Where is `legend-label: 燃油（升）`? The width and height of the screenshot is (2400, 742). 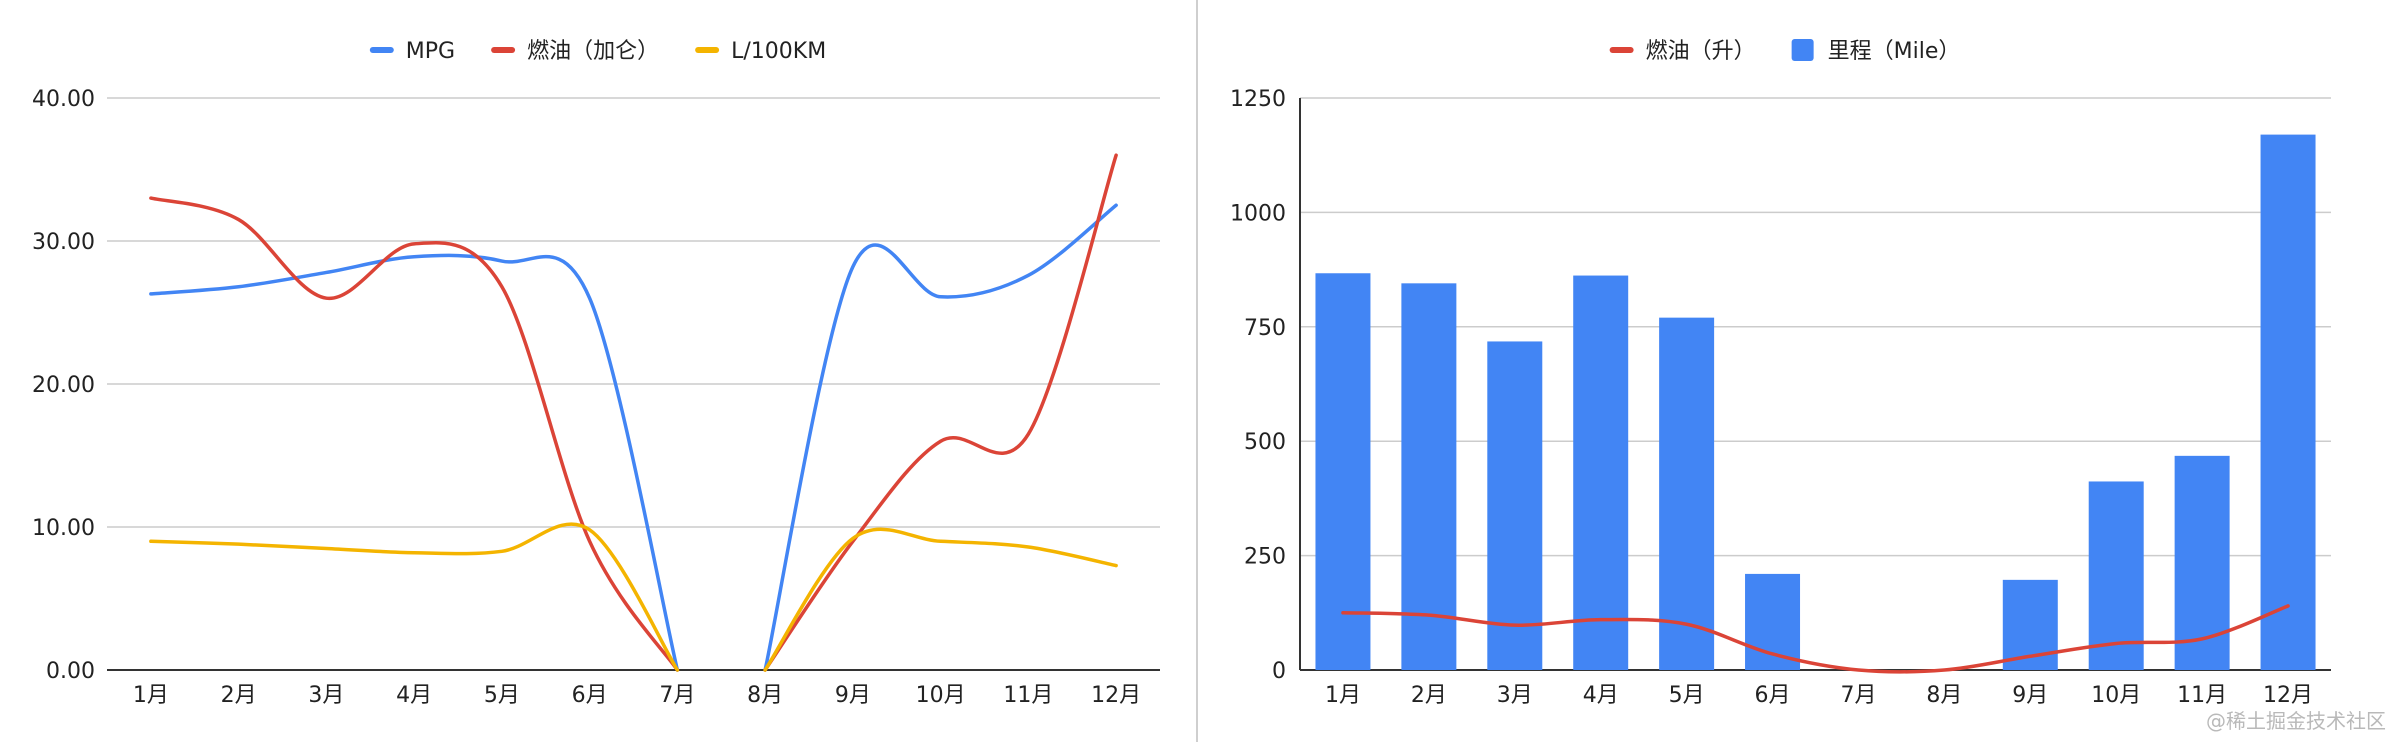 legend-label: 燃油（升） is located at coordinates (1701, 51).